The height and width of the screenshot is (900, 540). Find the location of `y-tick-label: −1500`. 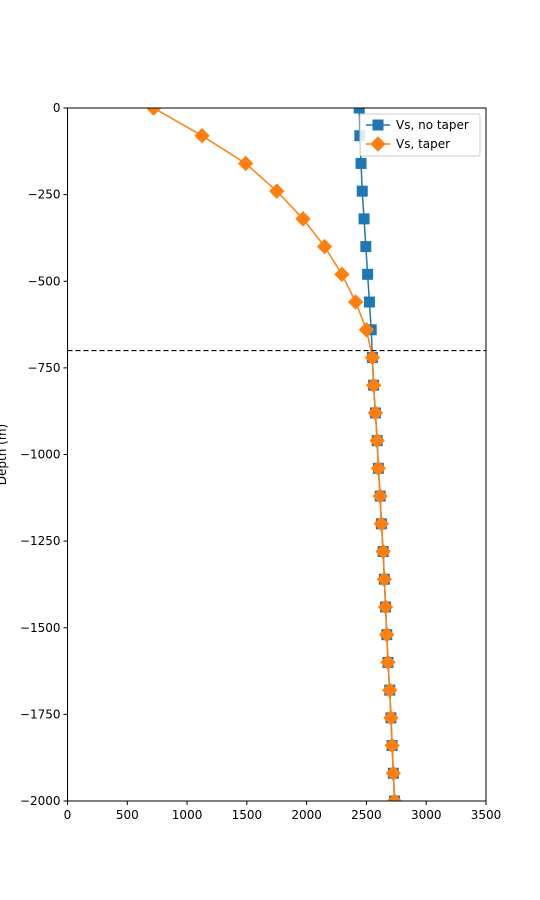

y-tick-label: −1500 is located at coordinates (40, 628).